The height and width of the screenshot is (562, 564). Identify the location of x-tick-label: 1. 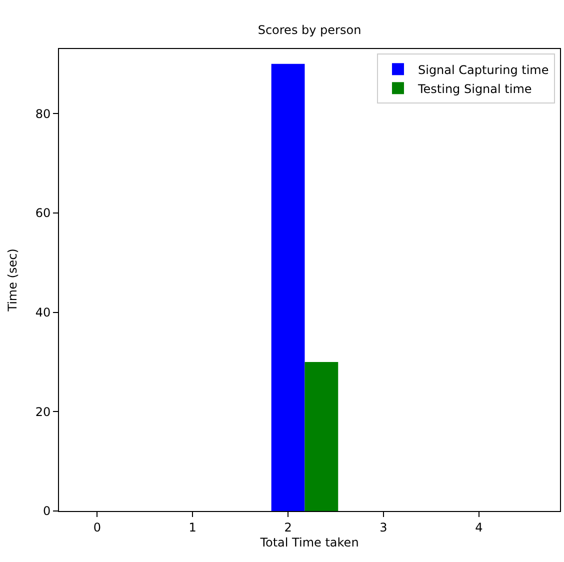
(192, 527).